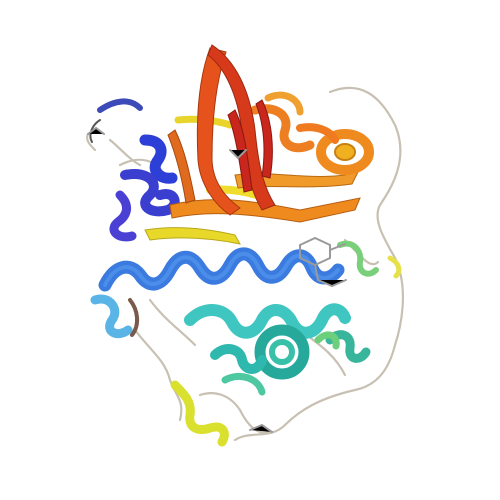  What do you see at coordinates (277, 349) in the screenshot?
I see `lower-helices` at bounding box center [277, 349].